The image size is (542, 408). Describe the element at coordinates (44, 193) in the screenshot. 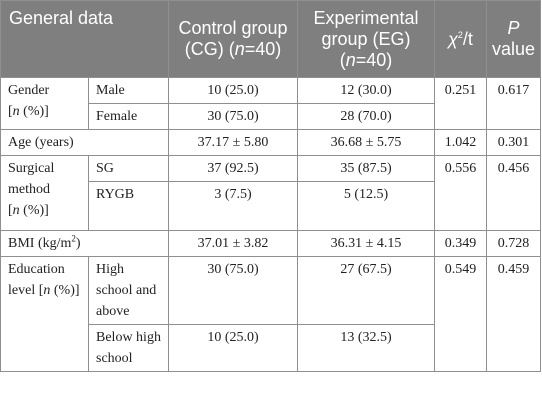

I see `row-label-surgical-method: Surgical method [n (%)]` at that location.